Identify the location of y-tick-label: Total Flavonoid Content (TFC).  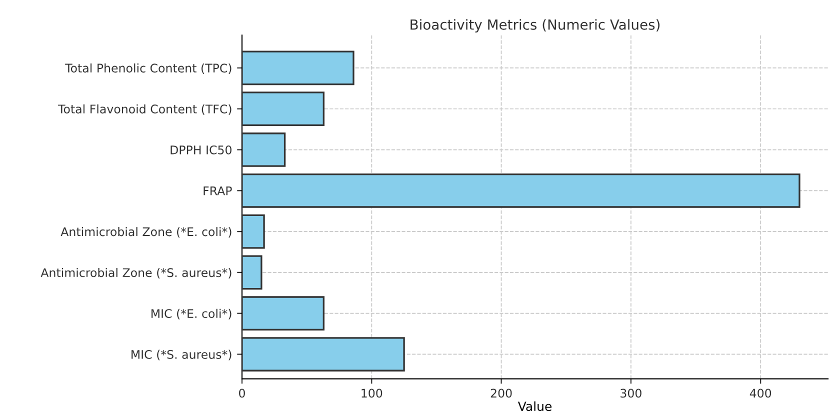
(145, 109).